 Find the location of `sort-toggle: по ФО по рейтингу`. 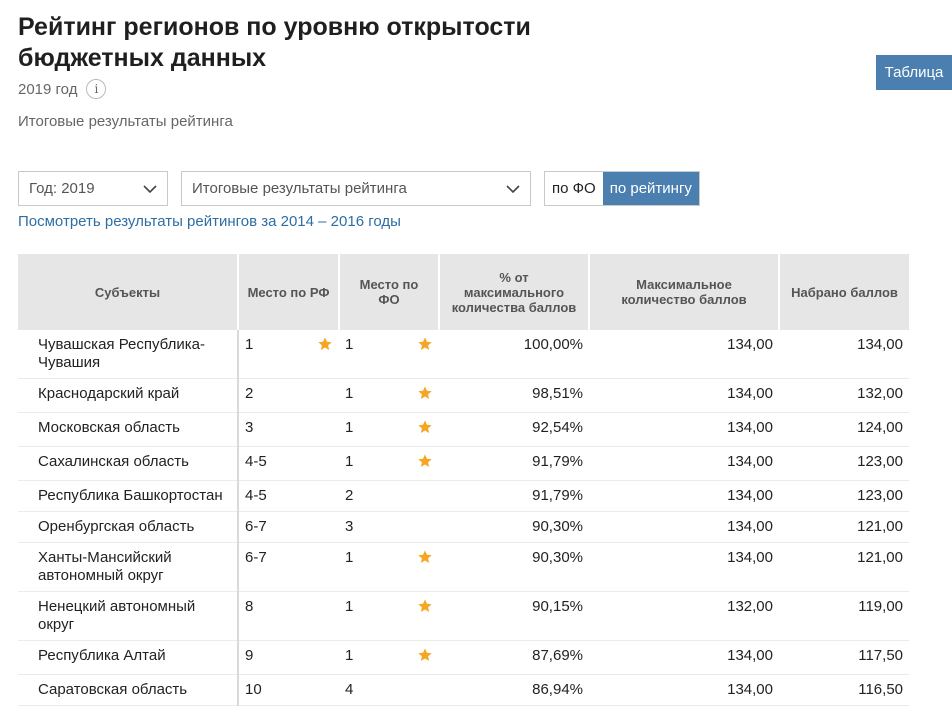

sort-toggle: по ФО по рейтингу is located at coordinates (622, 188).